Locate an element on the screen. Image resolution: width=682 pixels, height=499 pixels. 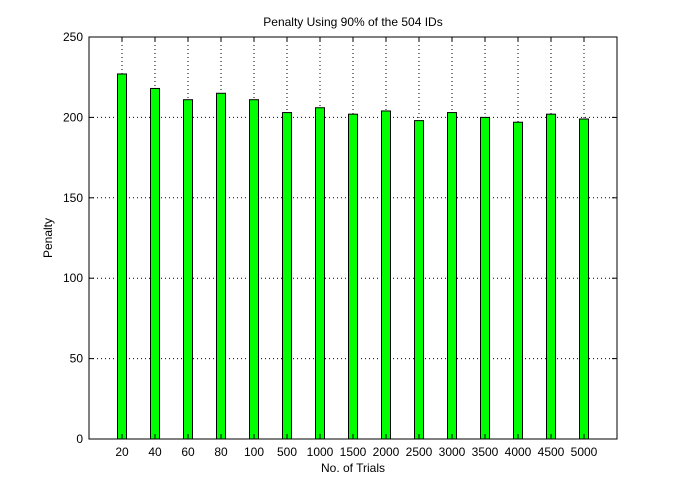
x-tick-label: 40 is located at coordinates (155, 452).